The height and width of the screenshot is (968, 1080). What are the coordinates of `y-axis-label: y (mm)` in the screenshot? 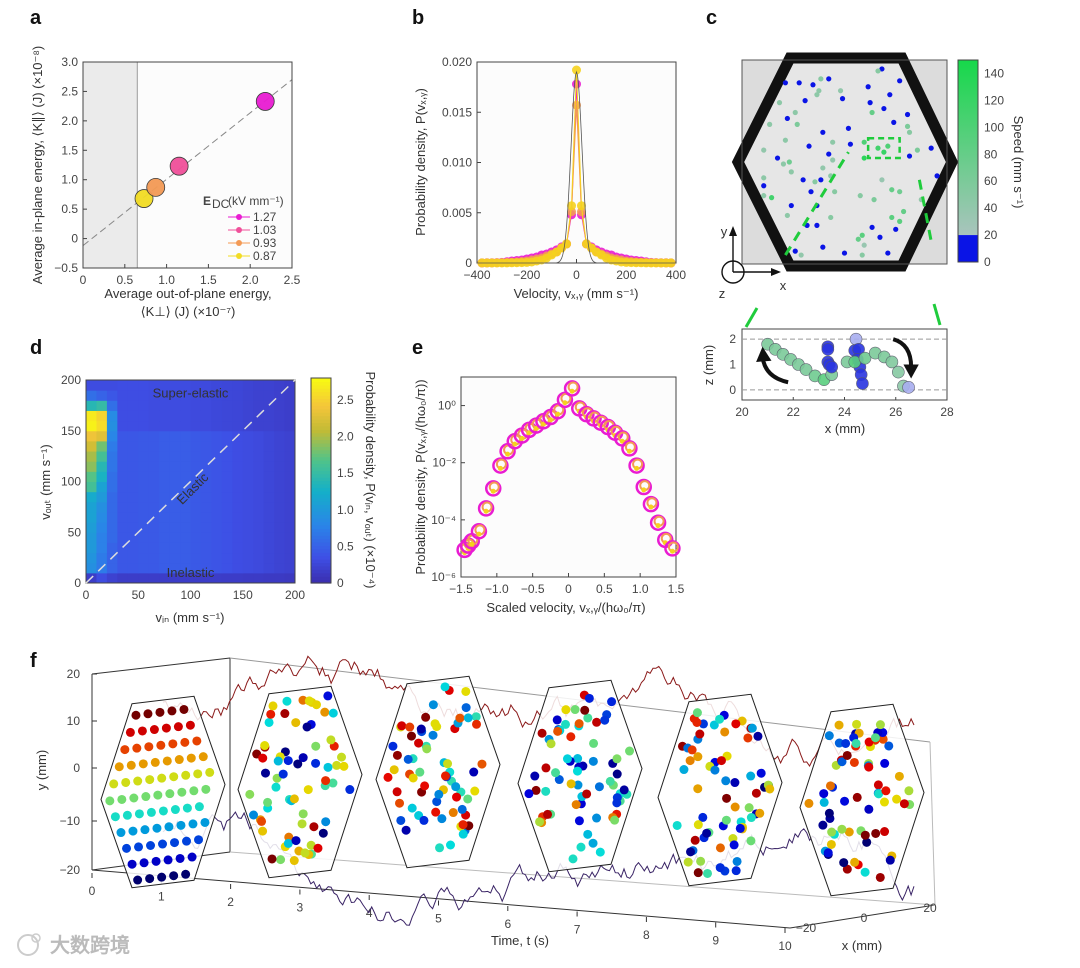 It's located at (41, 770).